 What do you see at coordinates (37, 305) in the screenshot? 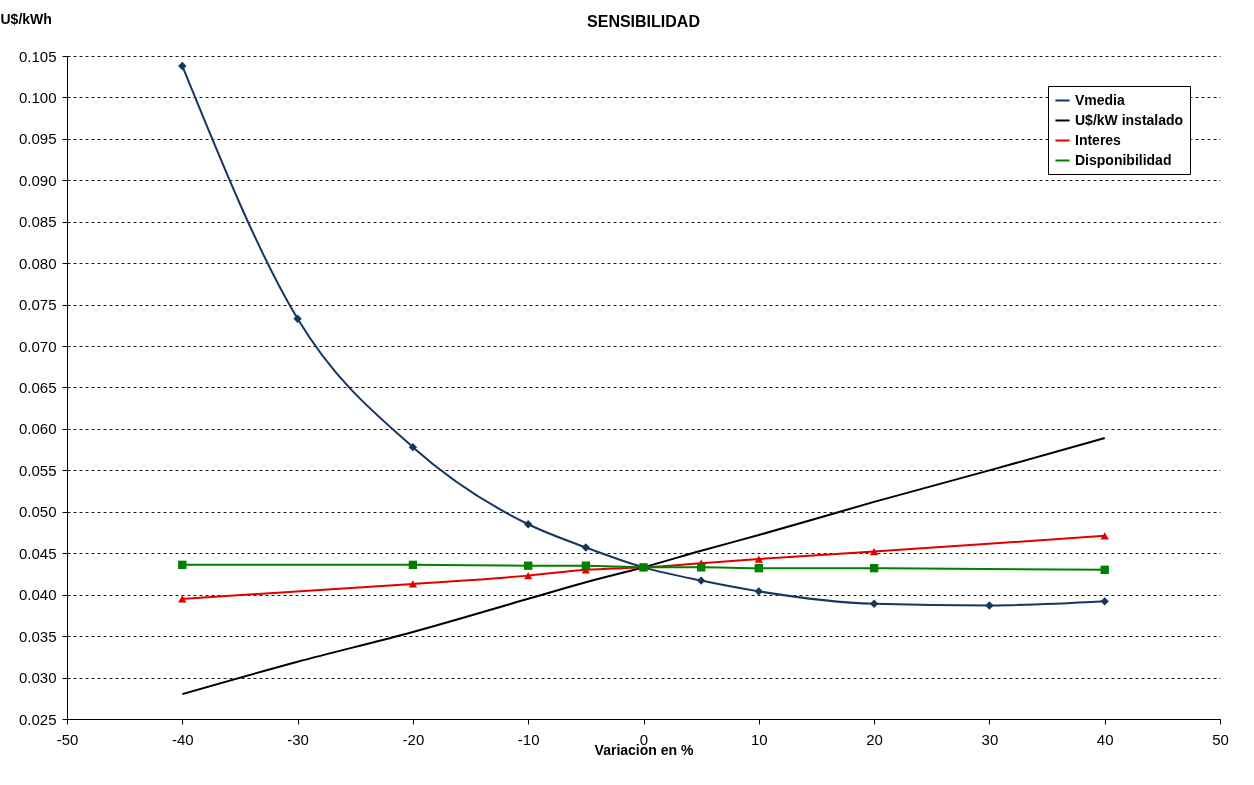
I see `y-tick-label: 0.075` at bounding box center [37, 305].